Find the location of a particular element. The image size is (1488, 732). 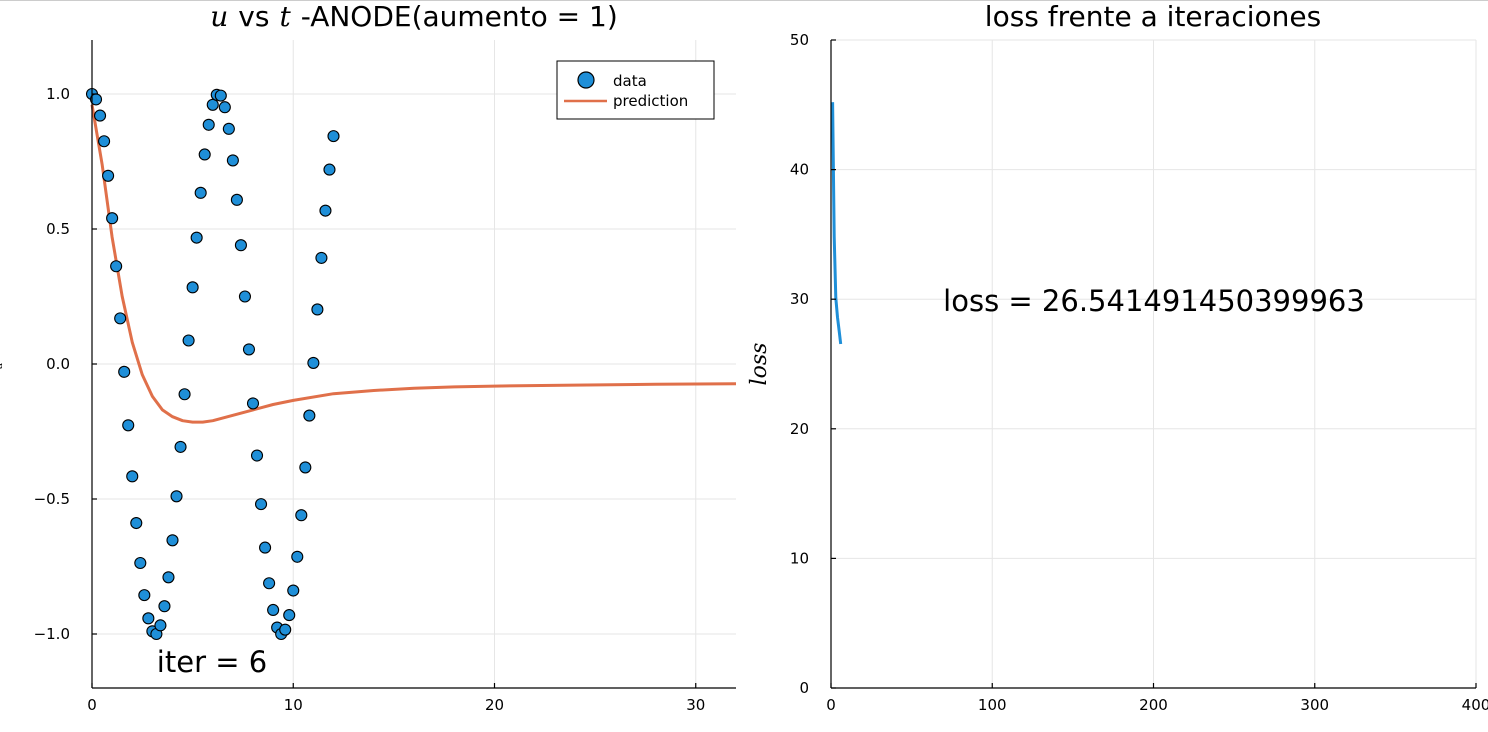

left-y-axis-label: u is located at coordinates (2, 365).